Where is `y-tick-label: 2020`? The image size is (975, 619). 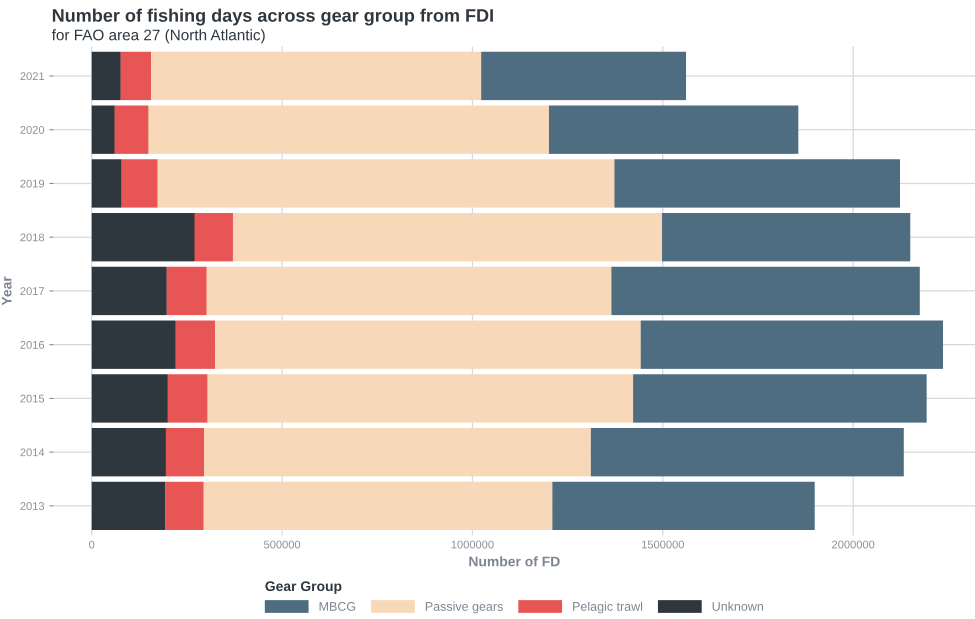 y-tick-label: 2020 is located at coordinates (32, 130).